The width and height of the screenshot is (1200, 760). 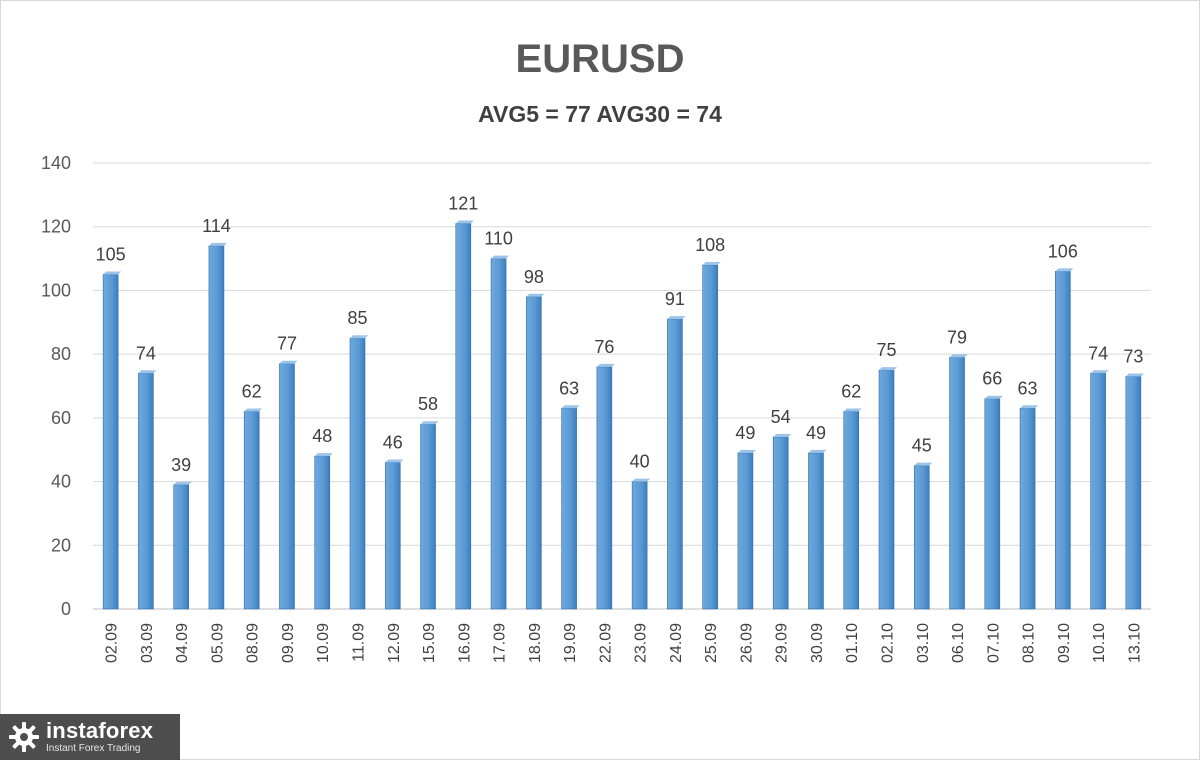 I want to click on x-tick-label: 16.09, so click(x=464, y=643).